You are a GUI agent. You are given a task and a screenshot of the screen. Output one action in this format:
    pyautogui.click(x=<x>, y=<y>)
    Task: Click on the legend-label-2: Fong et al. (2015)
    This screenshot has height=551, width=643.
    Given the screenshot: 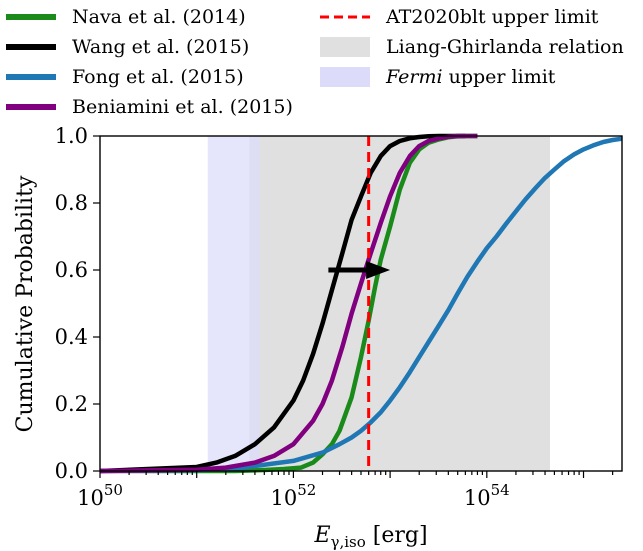 What is the action you would take?
    pyautogui.click(x=158, y=77)
    